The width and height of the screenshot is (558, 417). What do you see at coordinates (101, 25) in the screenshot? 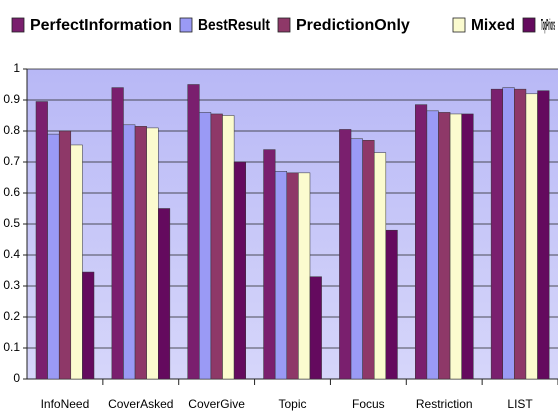
I see `legend-label: PerfectInformation` at bounding box center [101, 25].